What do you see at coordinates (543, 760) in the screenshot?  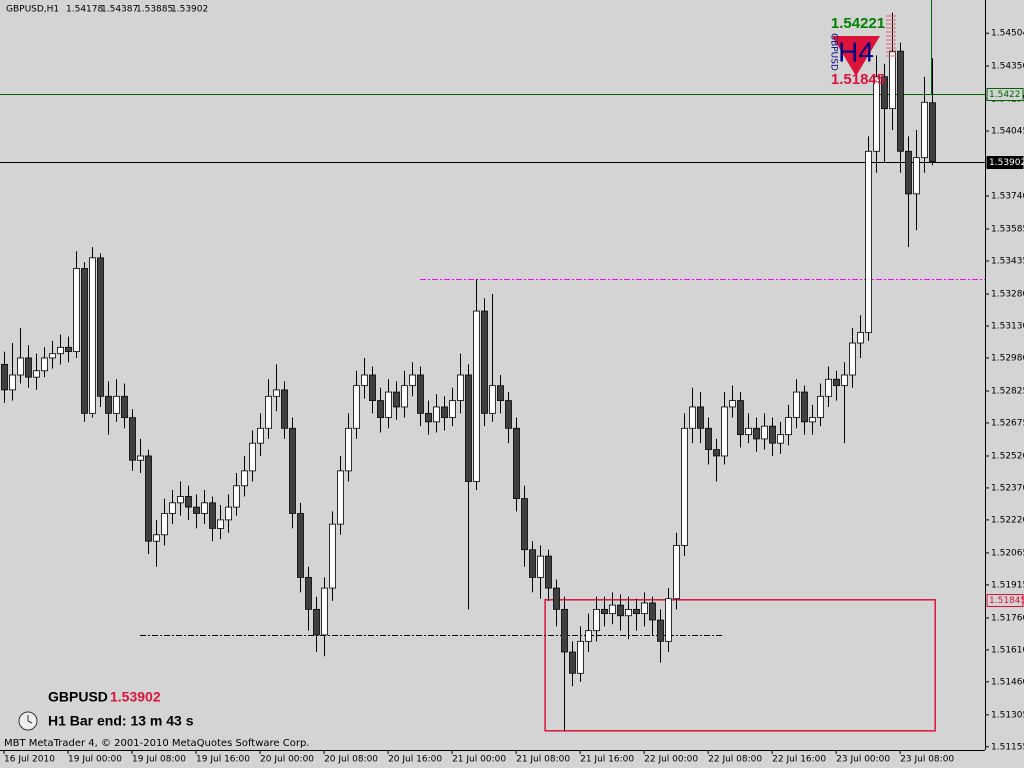 I see `x-tick-label: 21 Jul 08:00` at bounding box center [543, 760].